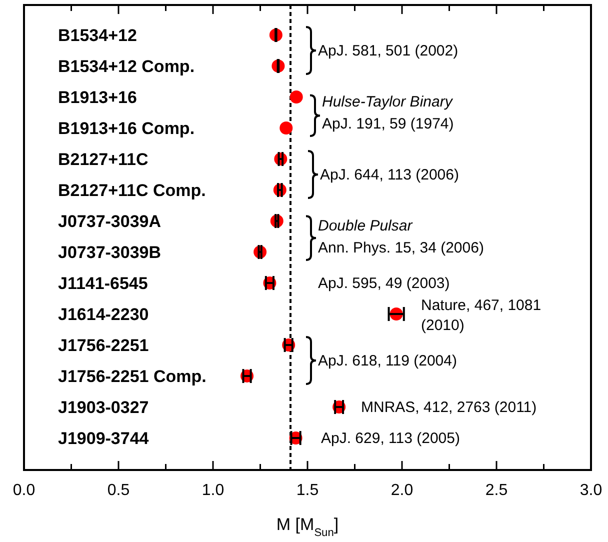  What do you see at coordinates (103, 345) in the screenshot?
I see `y-tick-label: J1756-2251` at bounding box center [103, 345].